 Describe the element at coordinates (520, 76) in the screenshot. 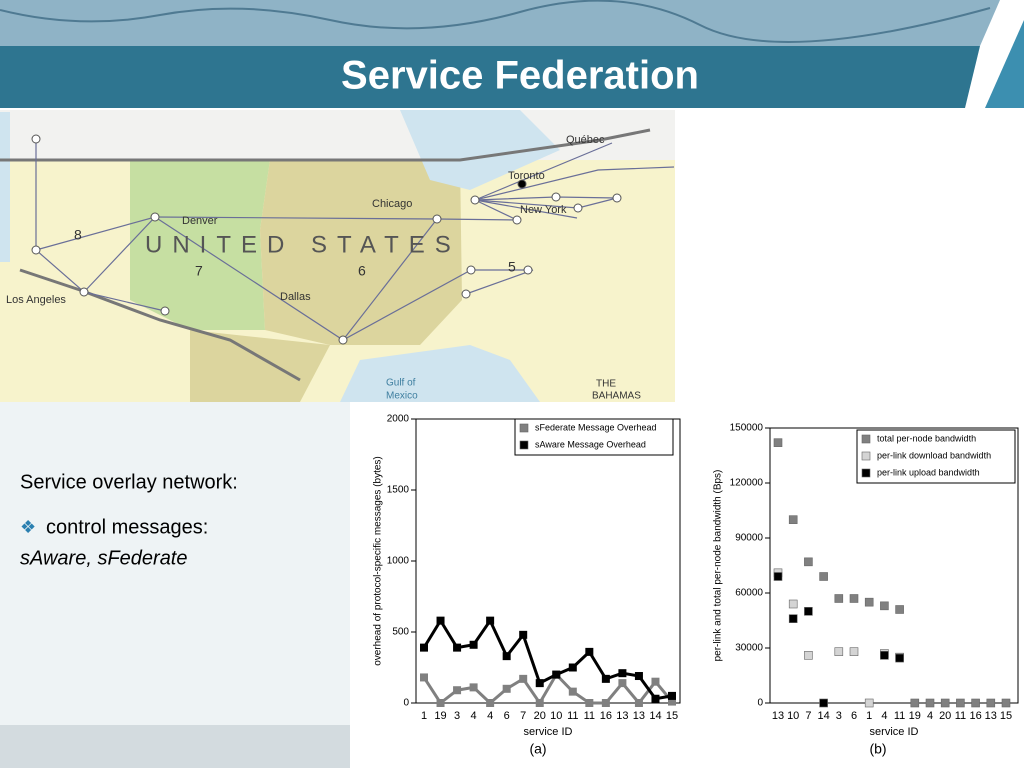

I see `slide-title: Service Federation` at that location.